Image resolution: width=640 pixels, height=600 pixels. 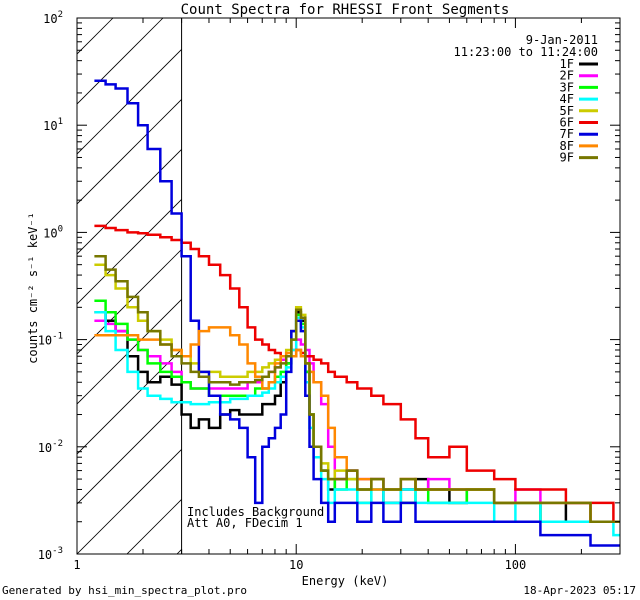 What do you see at coordinates (526, 52) in the screenshot?
I see `time-range-label: 11:23:00 to 11:24:00` at bounding box center [526, 52].